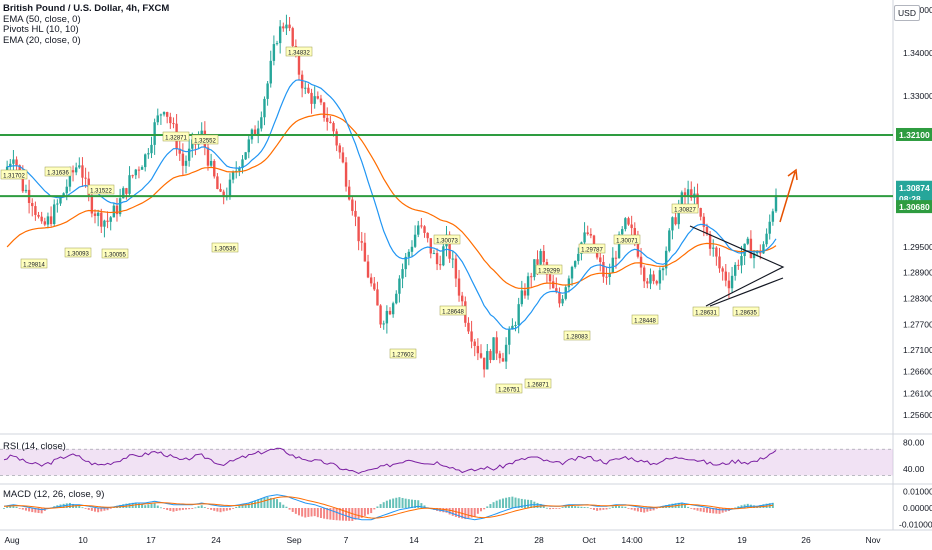  What do you see at coordinates (746, 292) in the screenshot?
I see `triangle-lower-line` at bounding box center [746, 292].